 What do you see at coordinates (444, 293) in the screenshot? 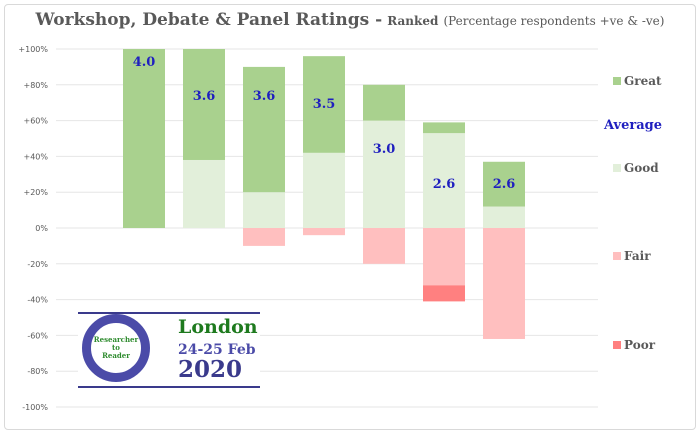
I see `bar-poor` at bounding box center [444, 293].